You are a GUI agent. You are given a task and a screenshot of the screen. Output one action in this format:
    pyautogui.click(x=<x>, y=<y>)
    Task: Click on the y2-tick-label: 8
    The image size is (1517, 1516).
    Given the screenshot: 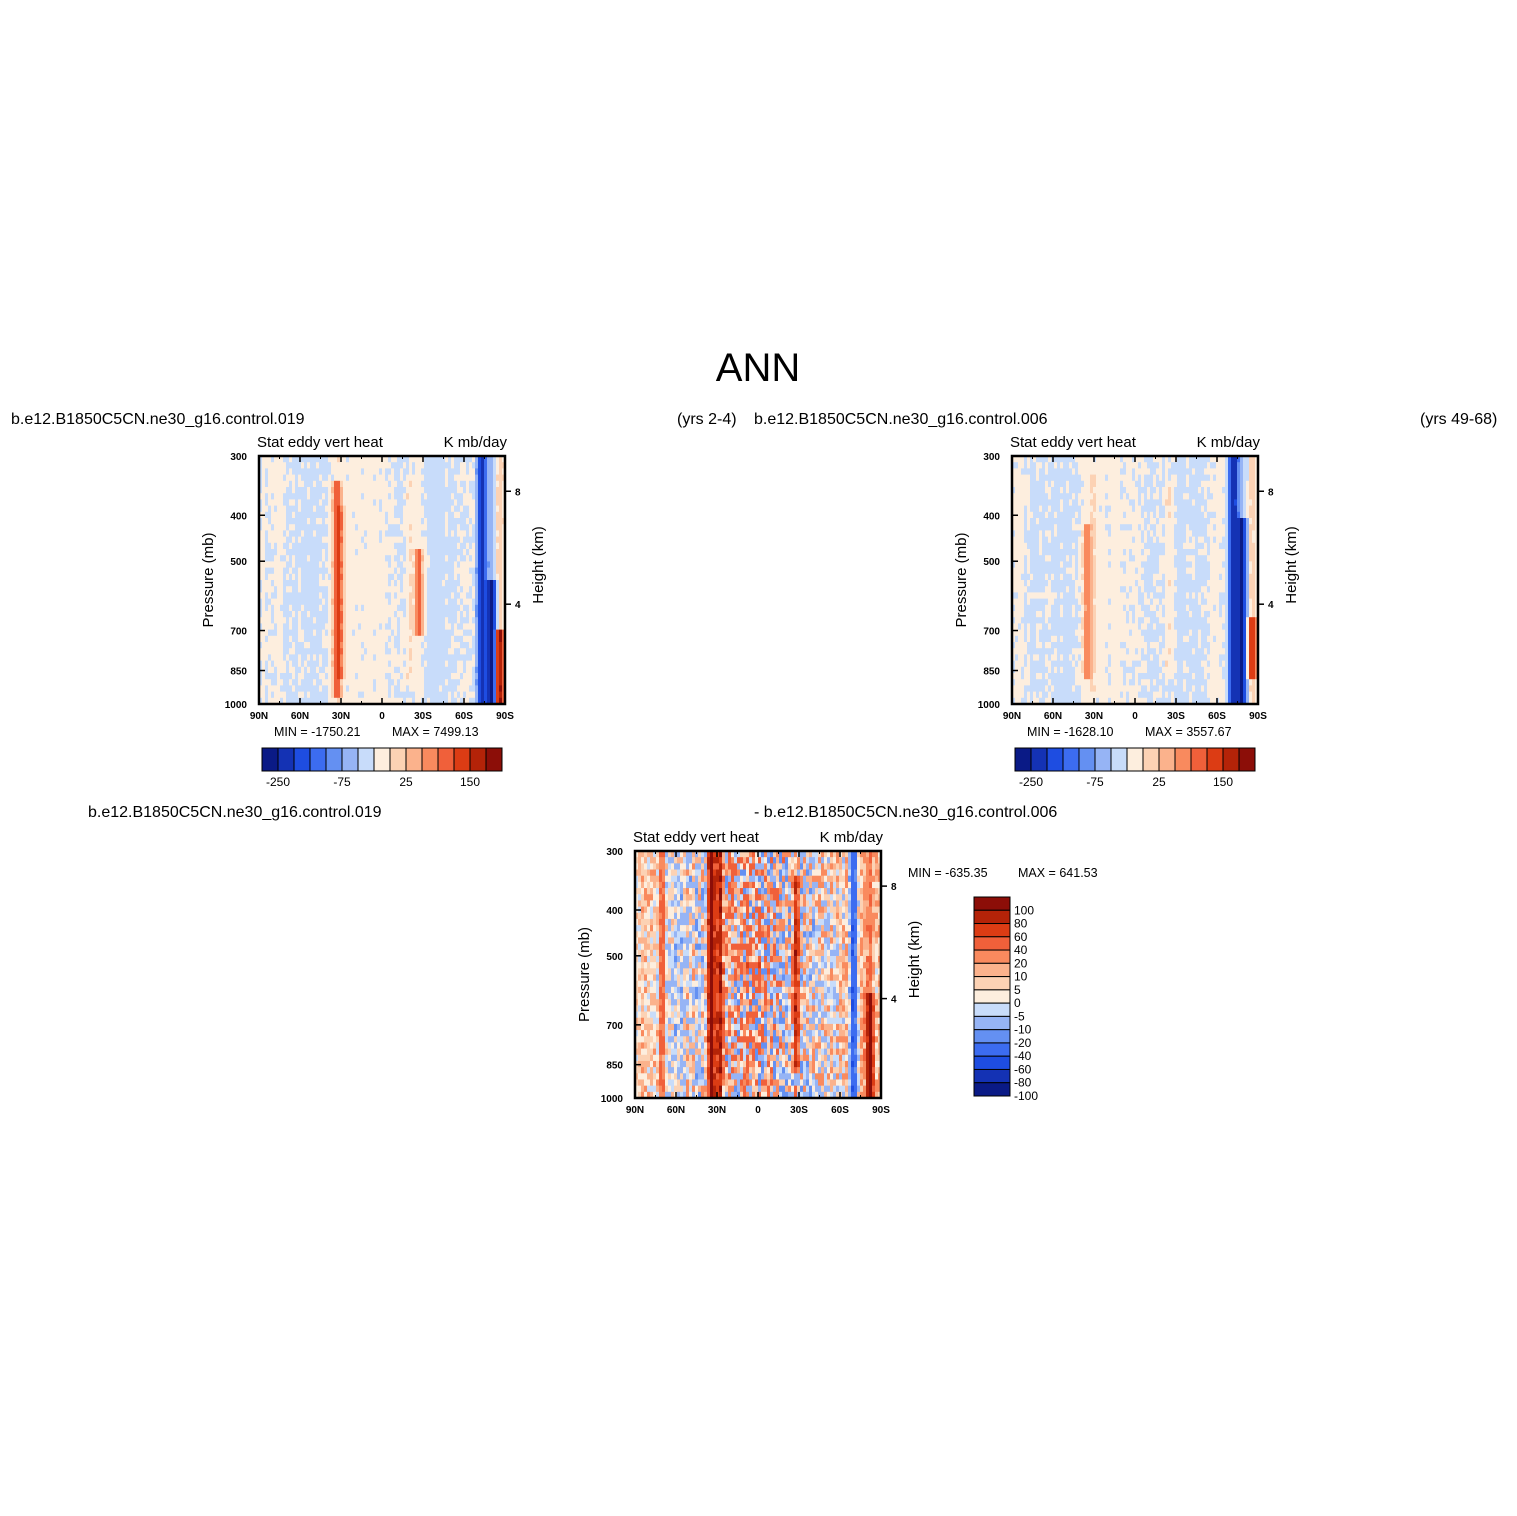 What is the action you would take?
    pyautogui.click(x=518, y=492)
    